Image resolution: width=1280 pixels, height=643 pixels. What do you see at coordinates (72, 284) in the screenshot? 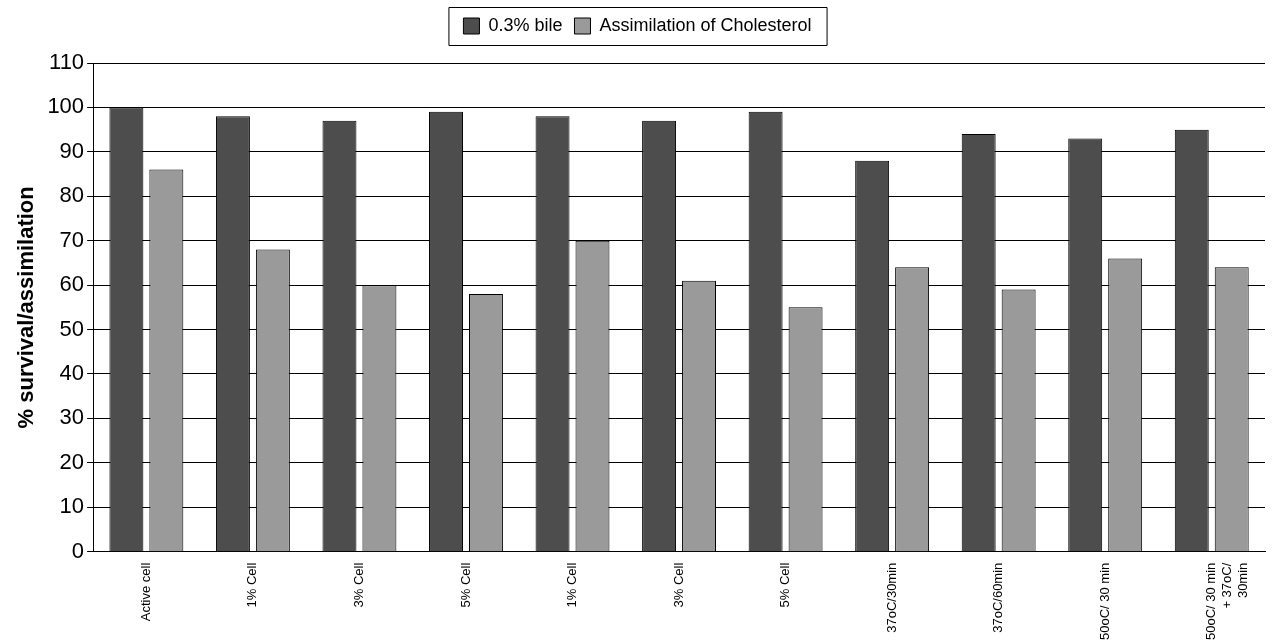
I see `y-tick-label: 60` at bounding box center [72, 284].